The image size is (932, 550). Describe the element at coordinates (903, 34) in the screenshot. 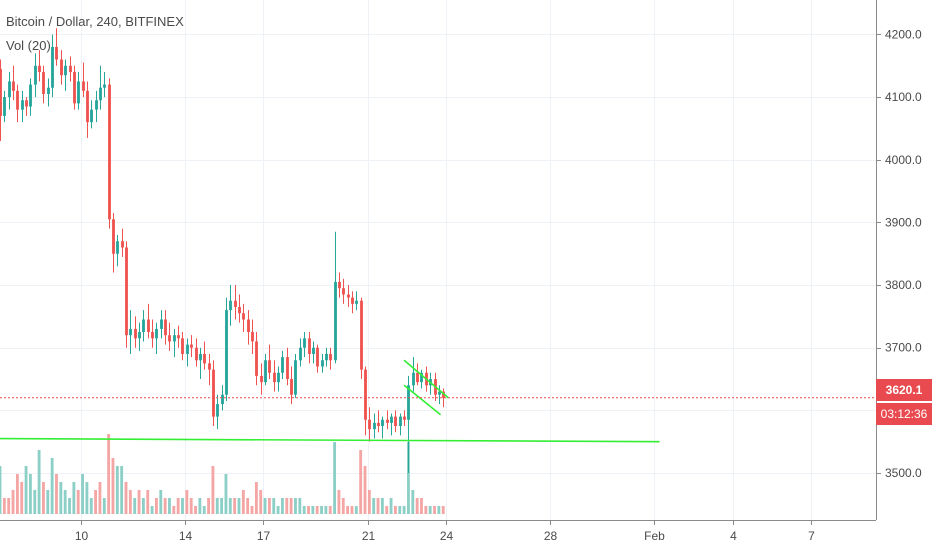

I see `price-tick-label: 4200.0` at that location.